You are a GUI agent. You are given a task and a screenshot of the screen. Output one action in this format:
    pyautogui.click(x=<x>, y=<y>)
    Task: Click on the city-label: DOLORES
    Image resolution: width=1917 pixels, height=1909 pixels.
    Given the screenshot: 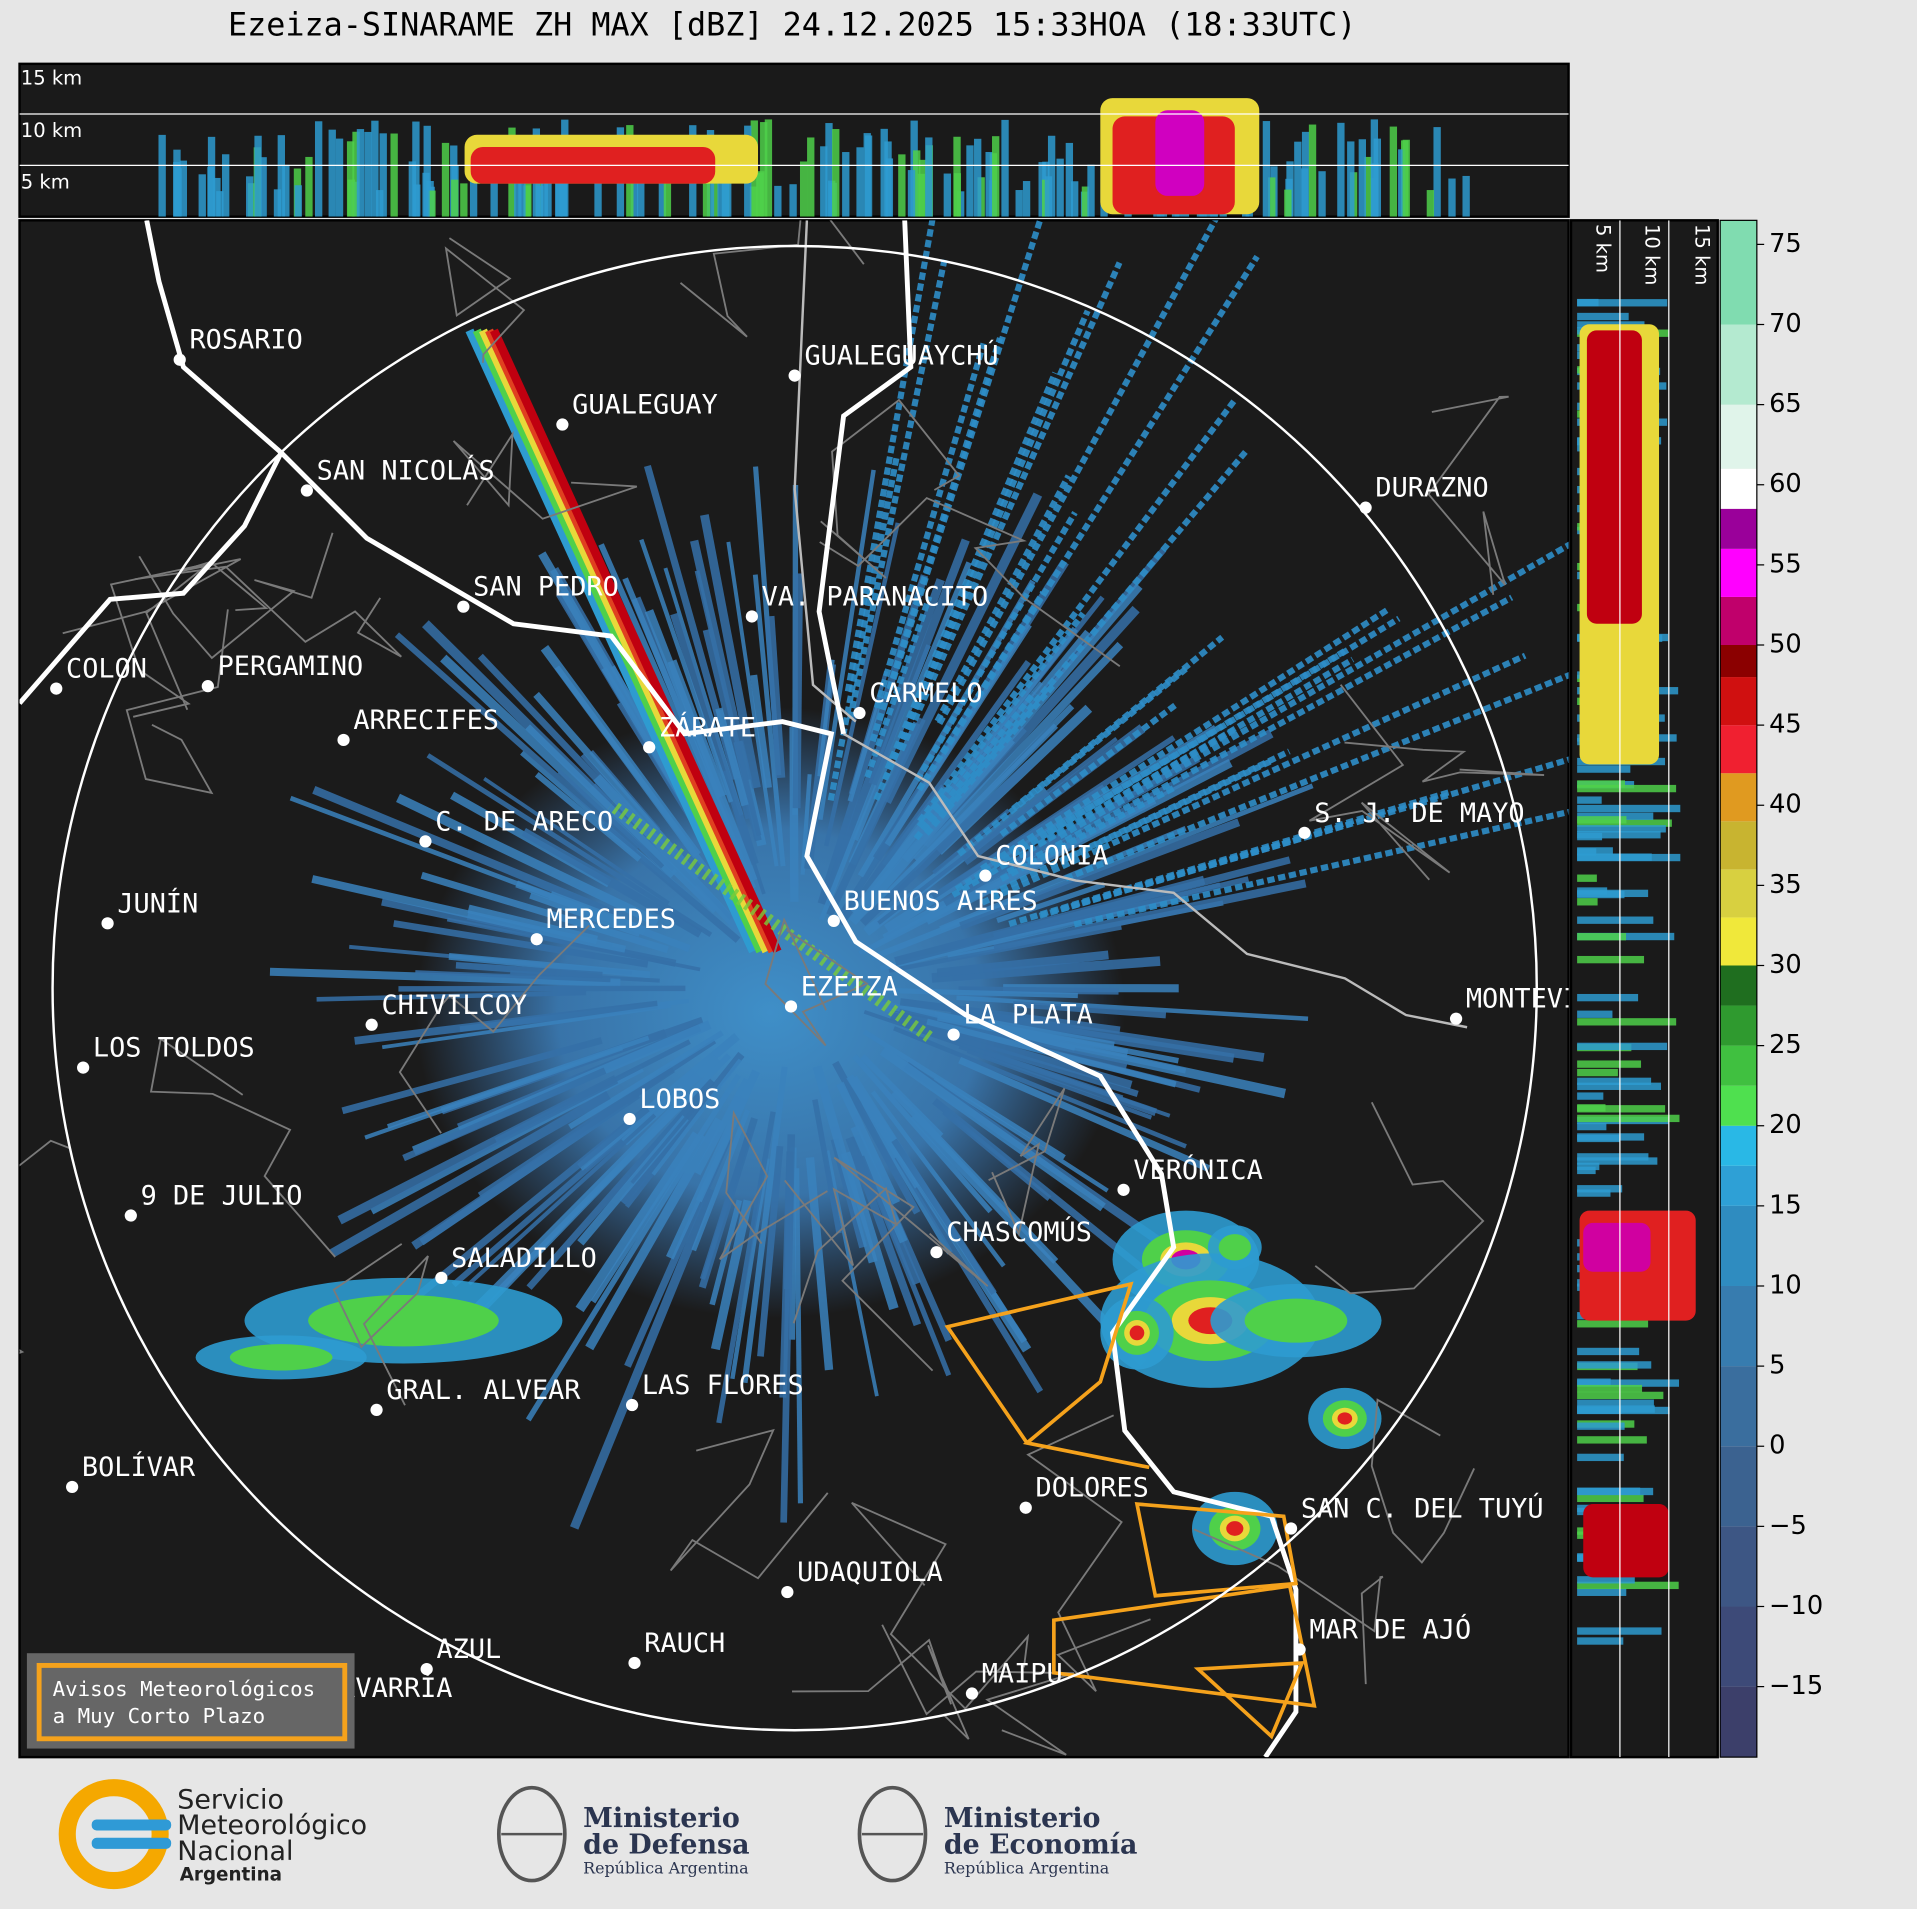 What is the action you would take?
    pyautogui.click(x=1092, y=1488)
    